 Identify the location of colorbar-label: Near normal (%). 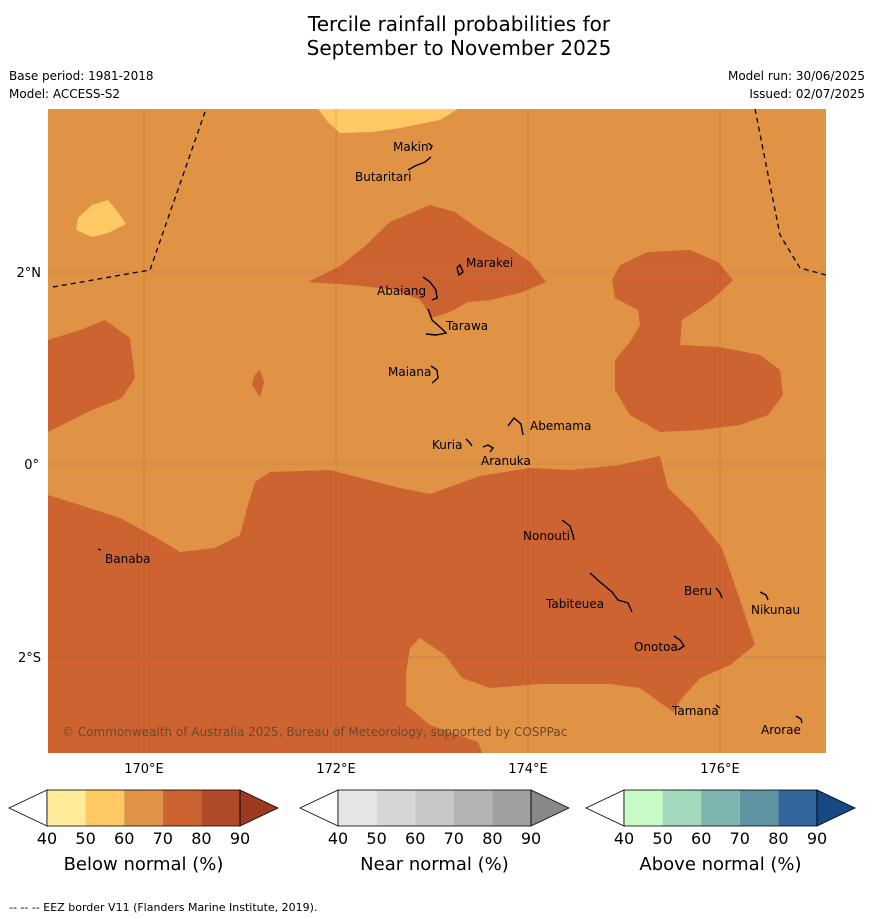
(434, 864).